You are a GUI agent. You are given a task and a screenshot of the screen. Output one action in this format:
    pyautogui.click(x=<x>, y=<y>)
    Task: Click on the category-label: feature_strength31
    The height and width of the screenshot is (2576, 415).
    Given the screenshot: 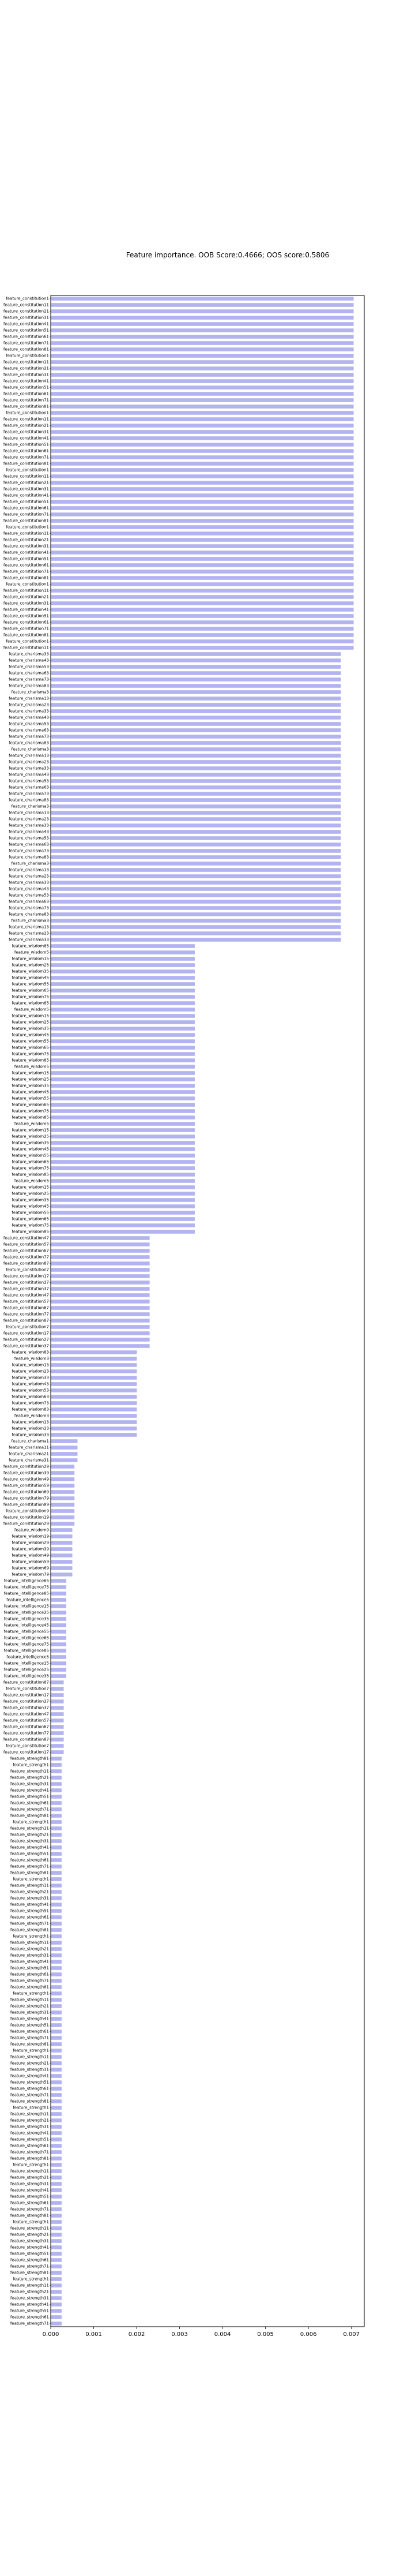 What is the action you would take?
    pyautogui.click(x=29, y=2184)
    